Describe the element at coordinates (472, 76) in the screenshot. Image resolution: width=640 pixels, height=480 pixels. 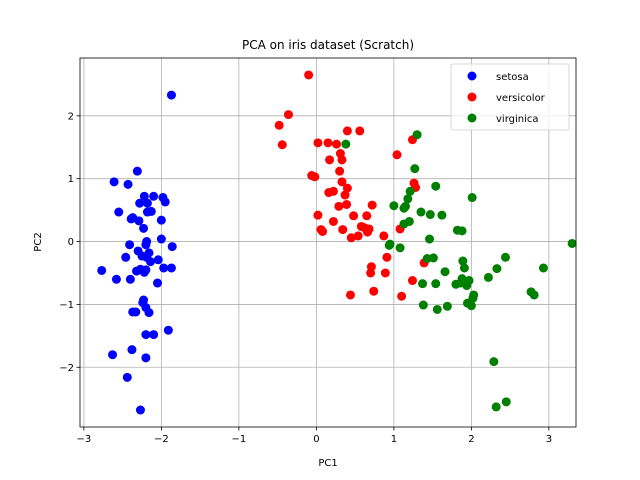
I see `legend-marker-setosa` at that location.